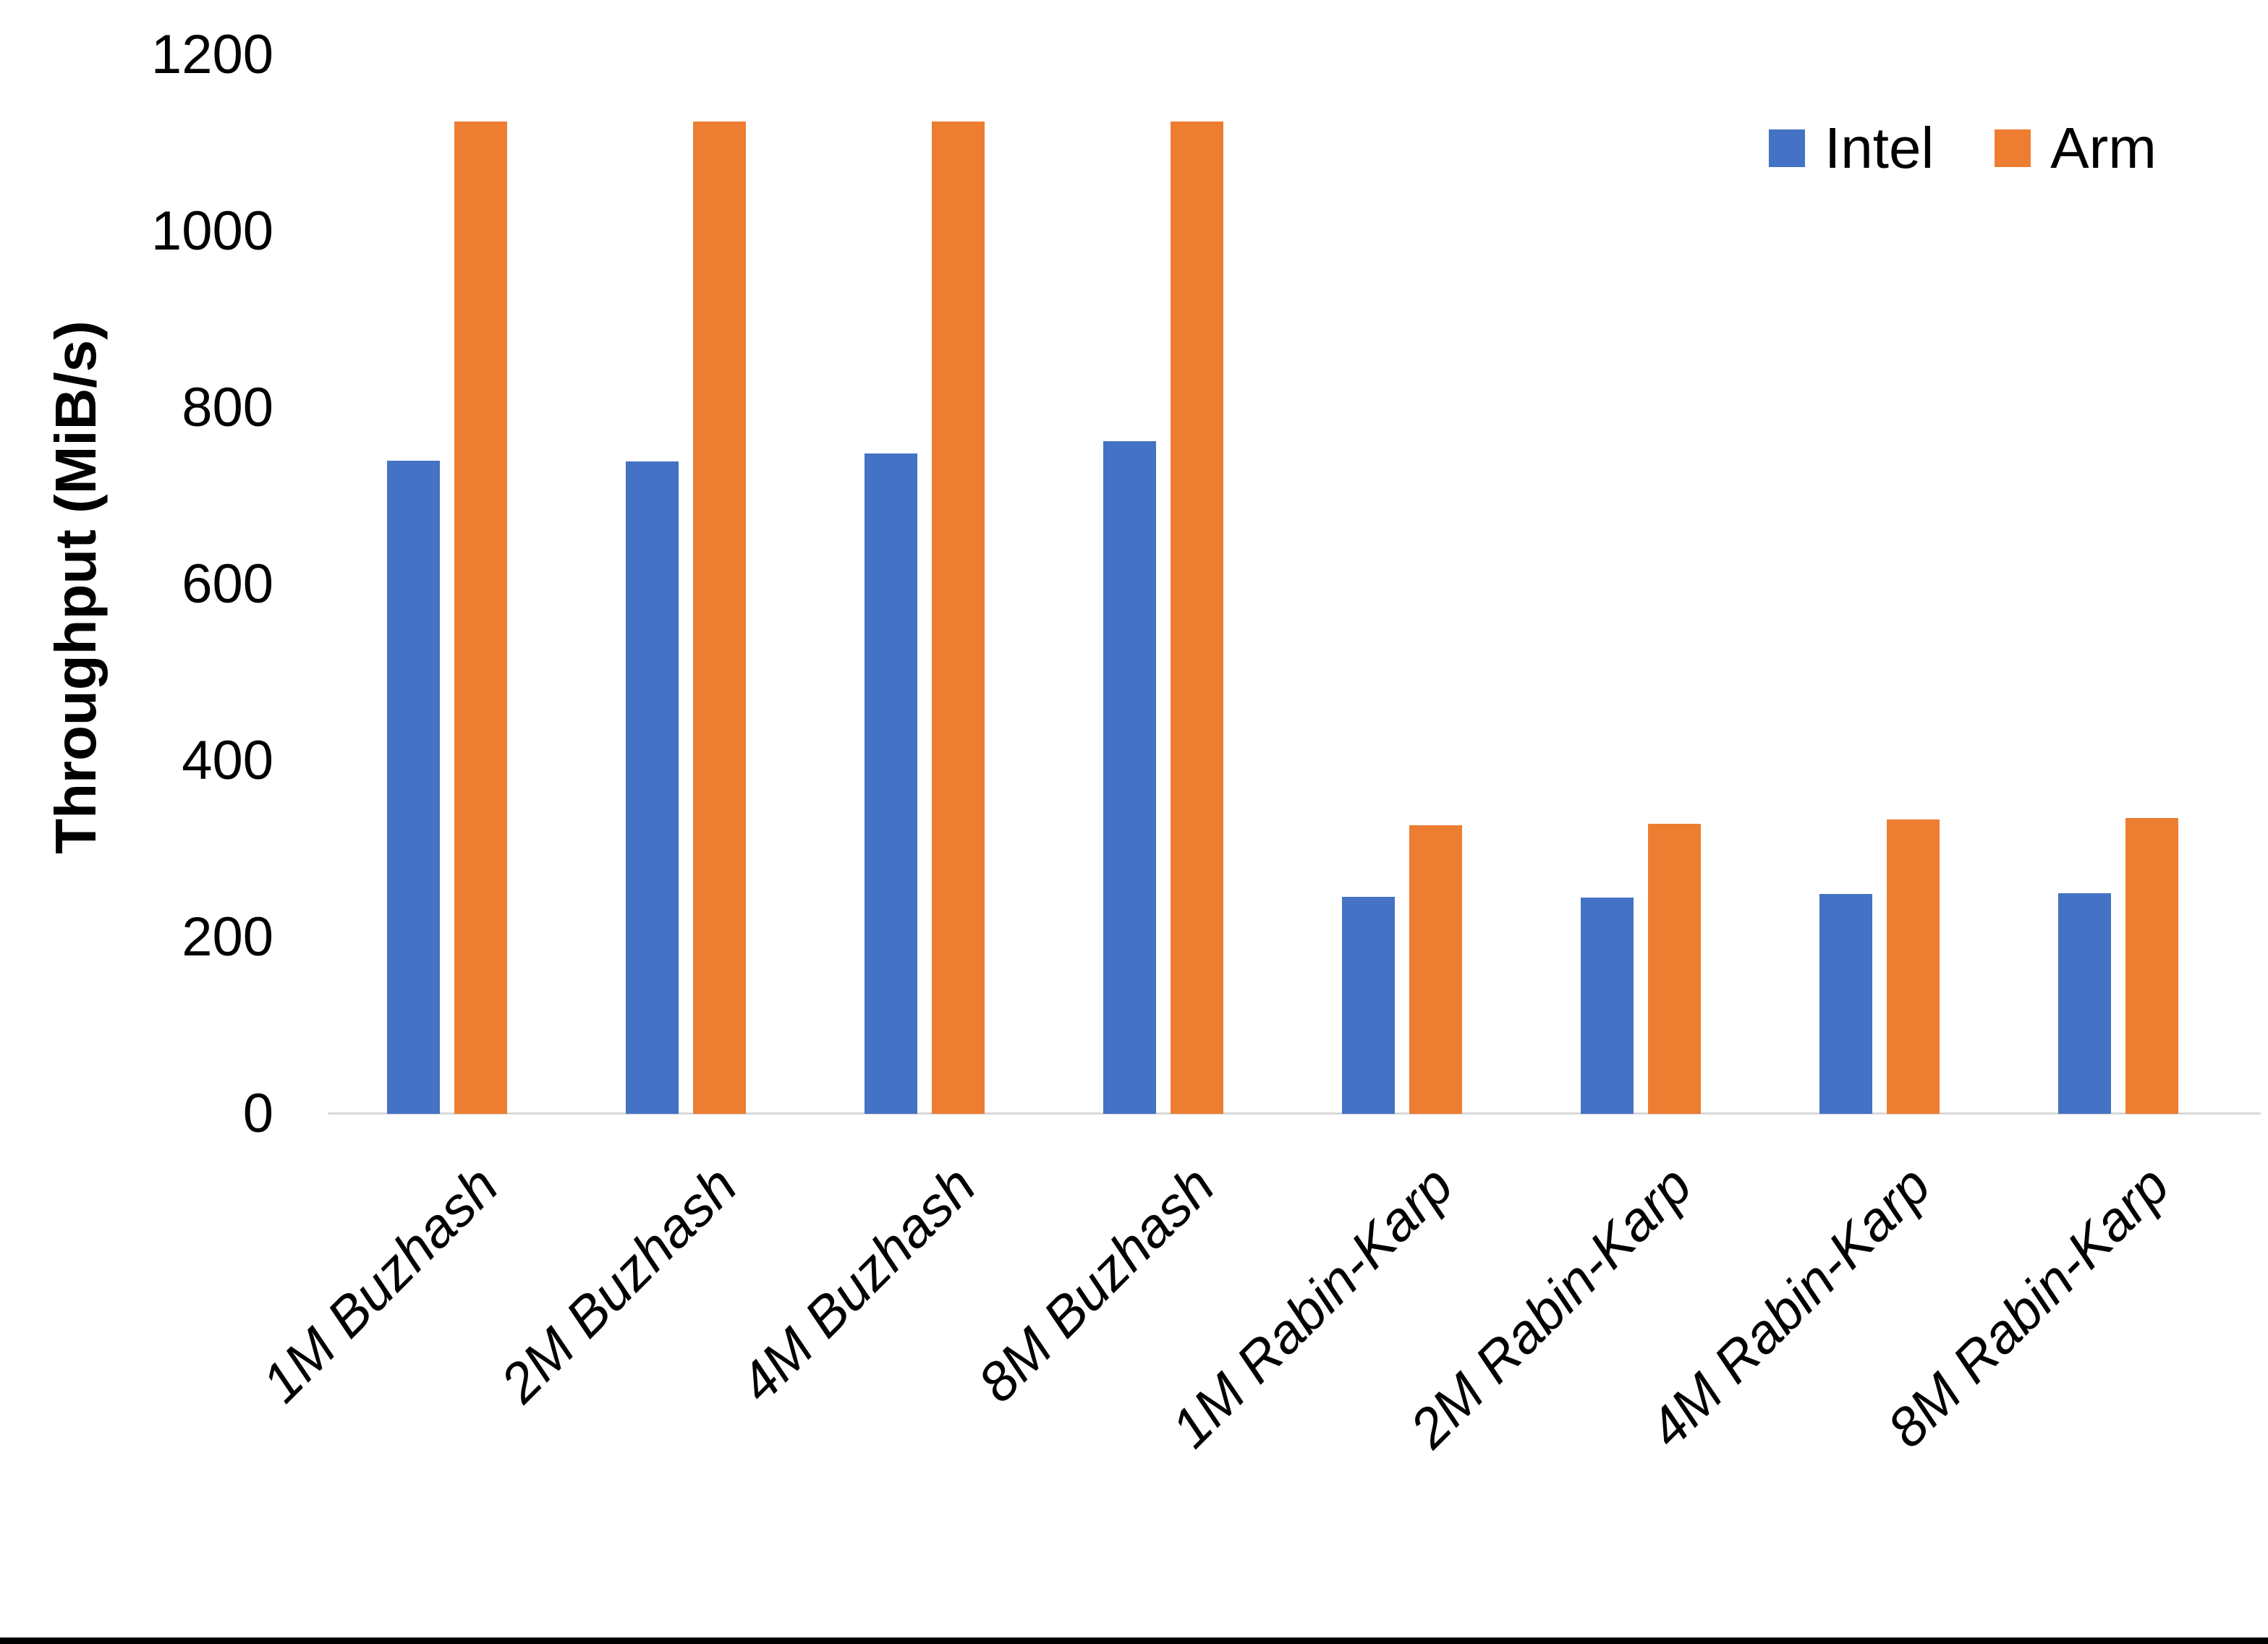 The height and width of the screenshot is (1644, 2268). I want to click on bar-intel-2m-buzhash, so click(652, 787).